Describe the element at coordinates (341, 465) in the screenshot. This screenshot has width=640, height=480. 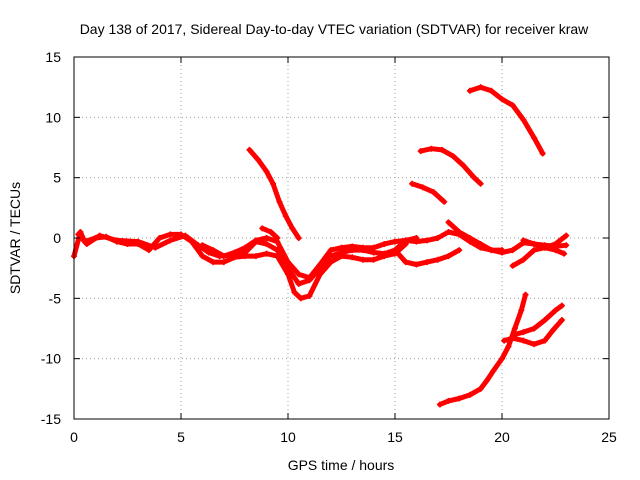
I see `x-axis-title: GPS time / hours` at that location.